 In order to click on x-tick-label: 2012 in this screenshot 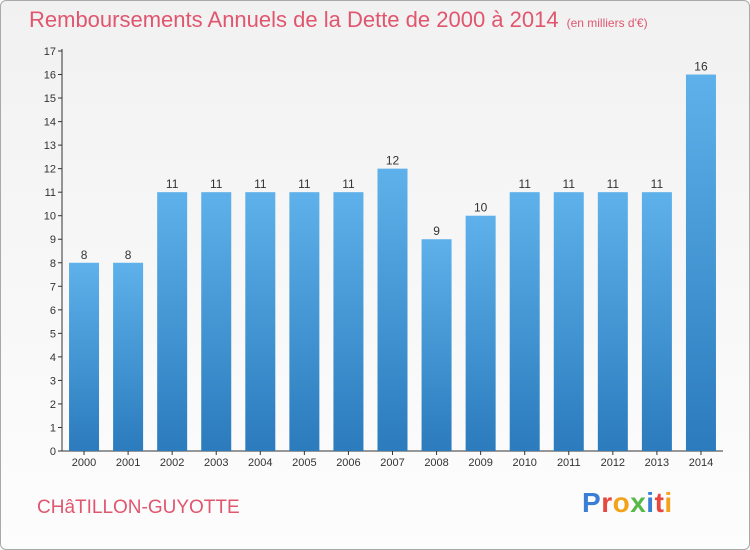, I will do `click(613, 463)`.